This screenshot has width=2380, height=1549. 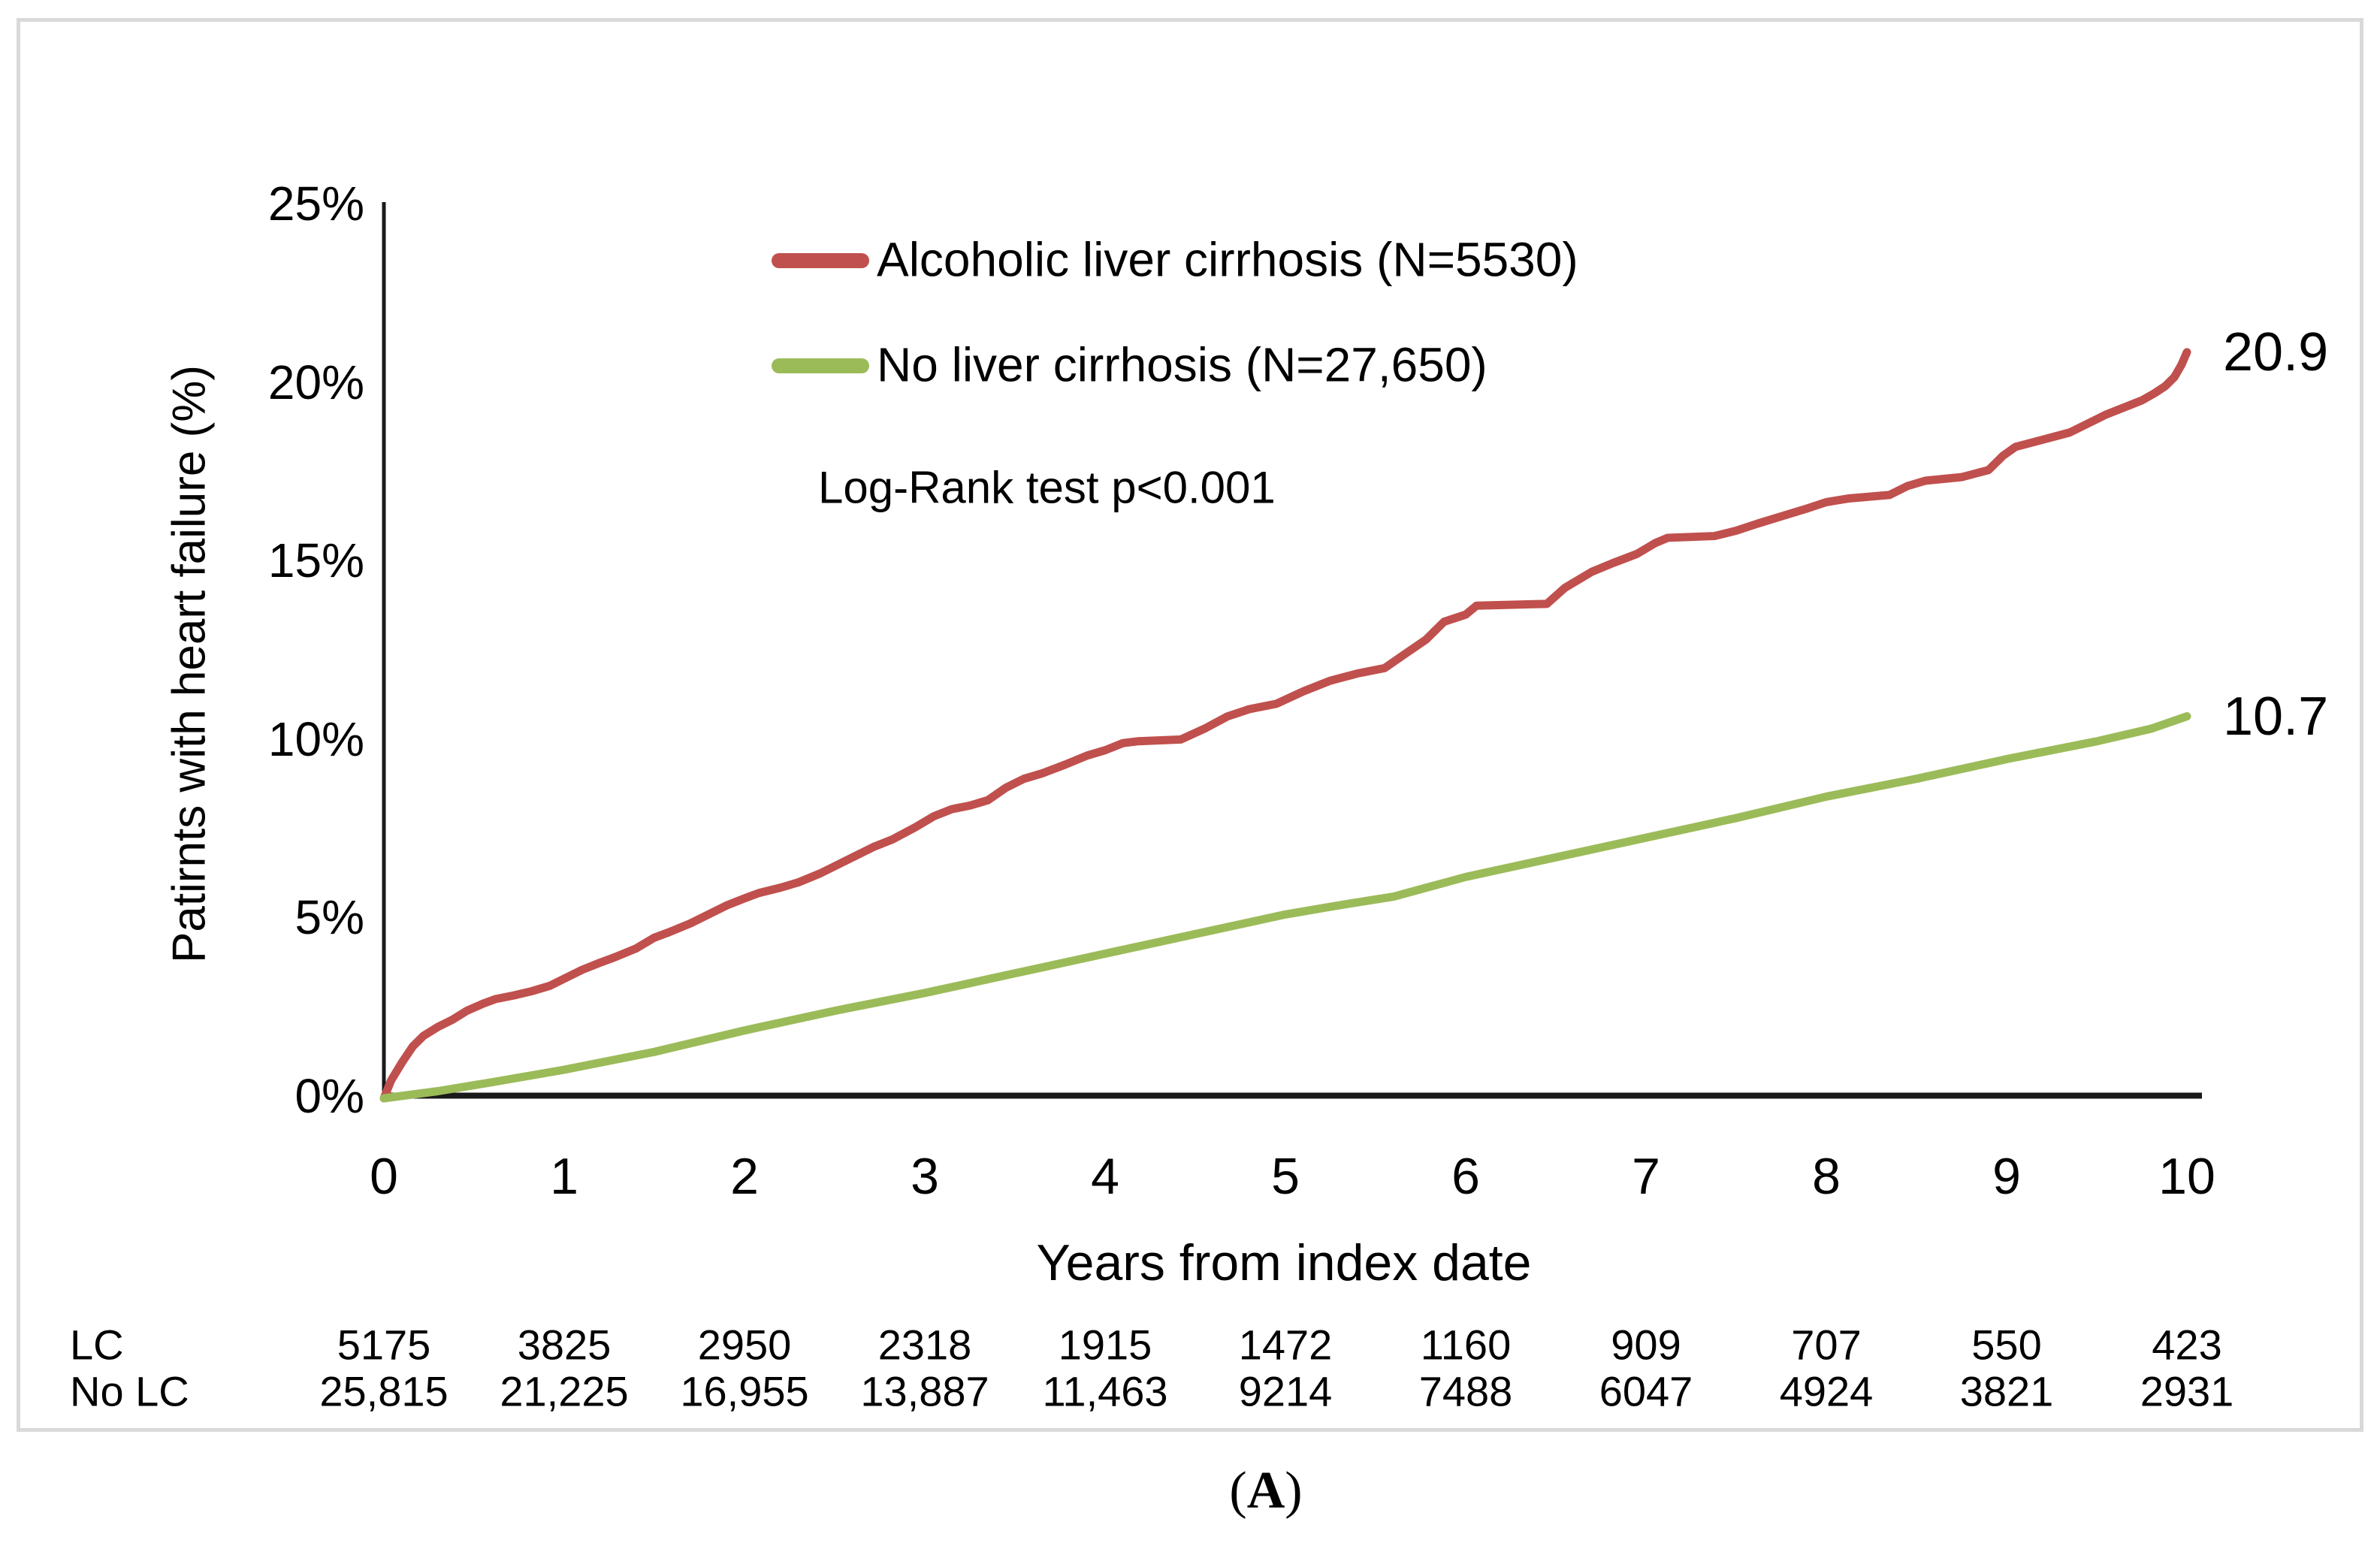 I want to click on y-tick-label: 5%, so click(x=329, y=917).